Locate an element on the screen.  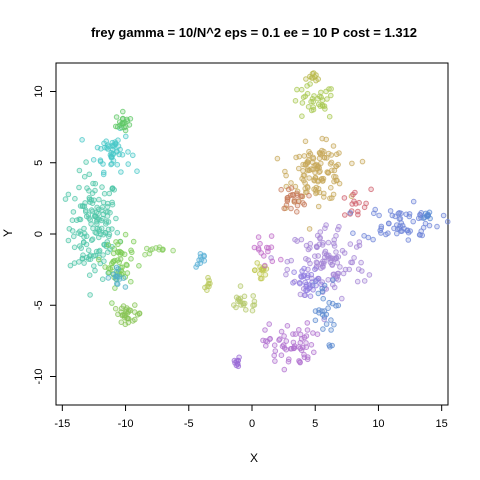
x-tick-label: 10 is located at coordinates (378, 424).